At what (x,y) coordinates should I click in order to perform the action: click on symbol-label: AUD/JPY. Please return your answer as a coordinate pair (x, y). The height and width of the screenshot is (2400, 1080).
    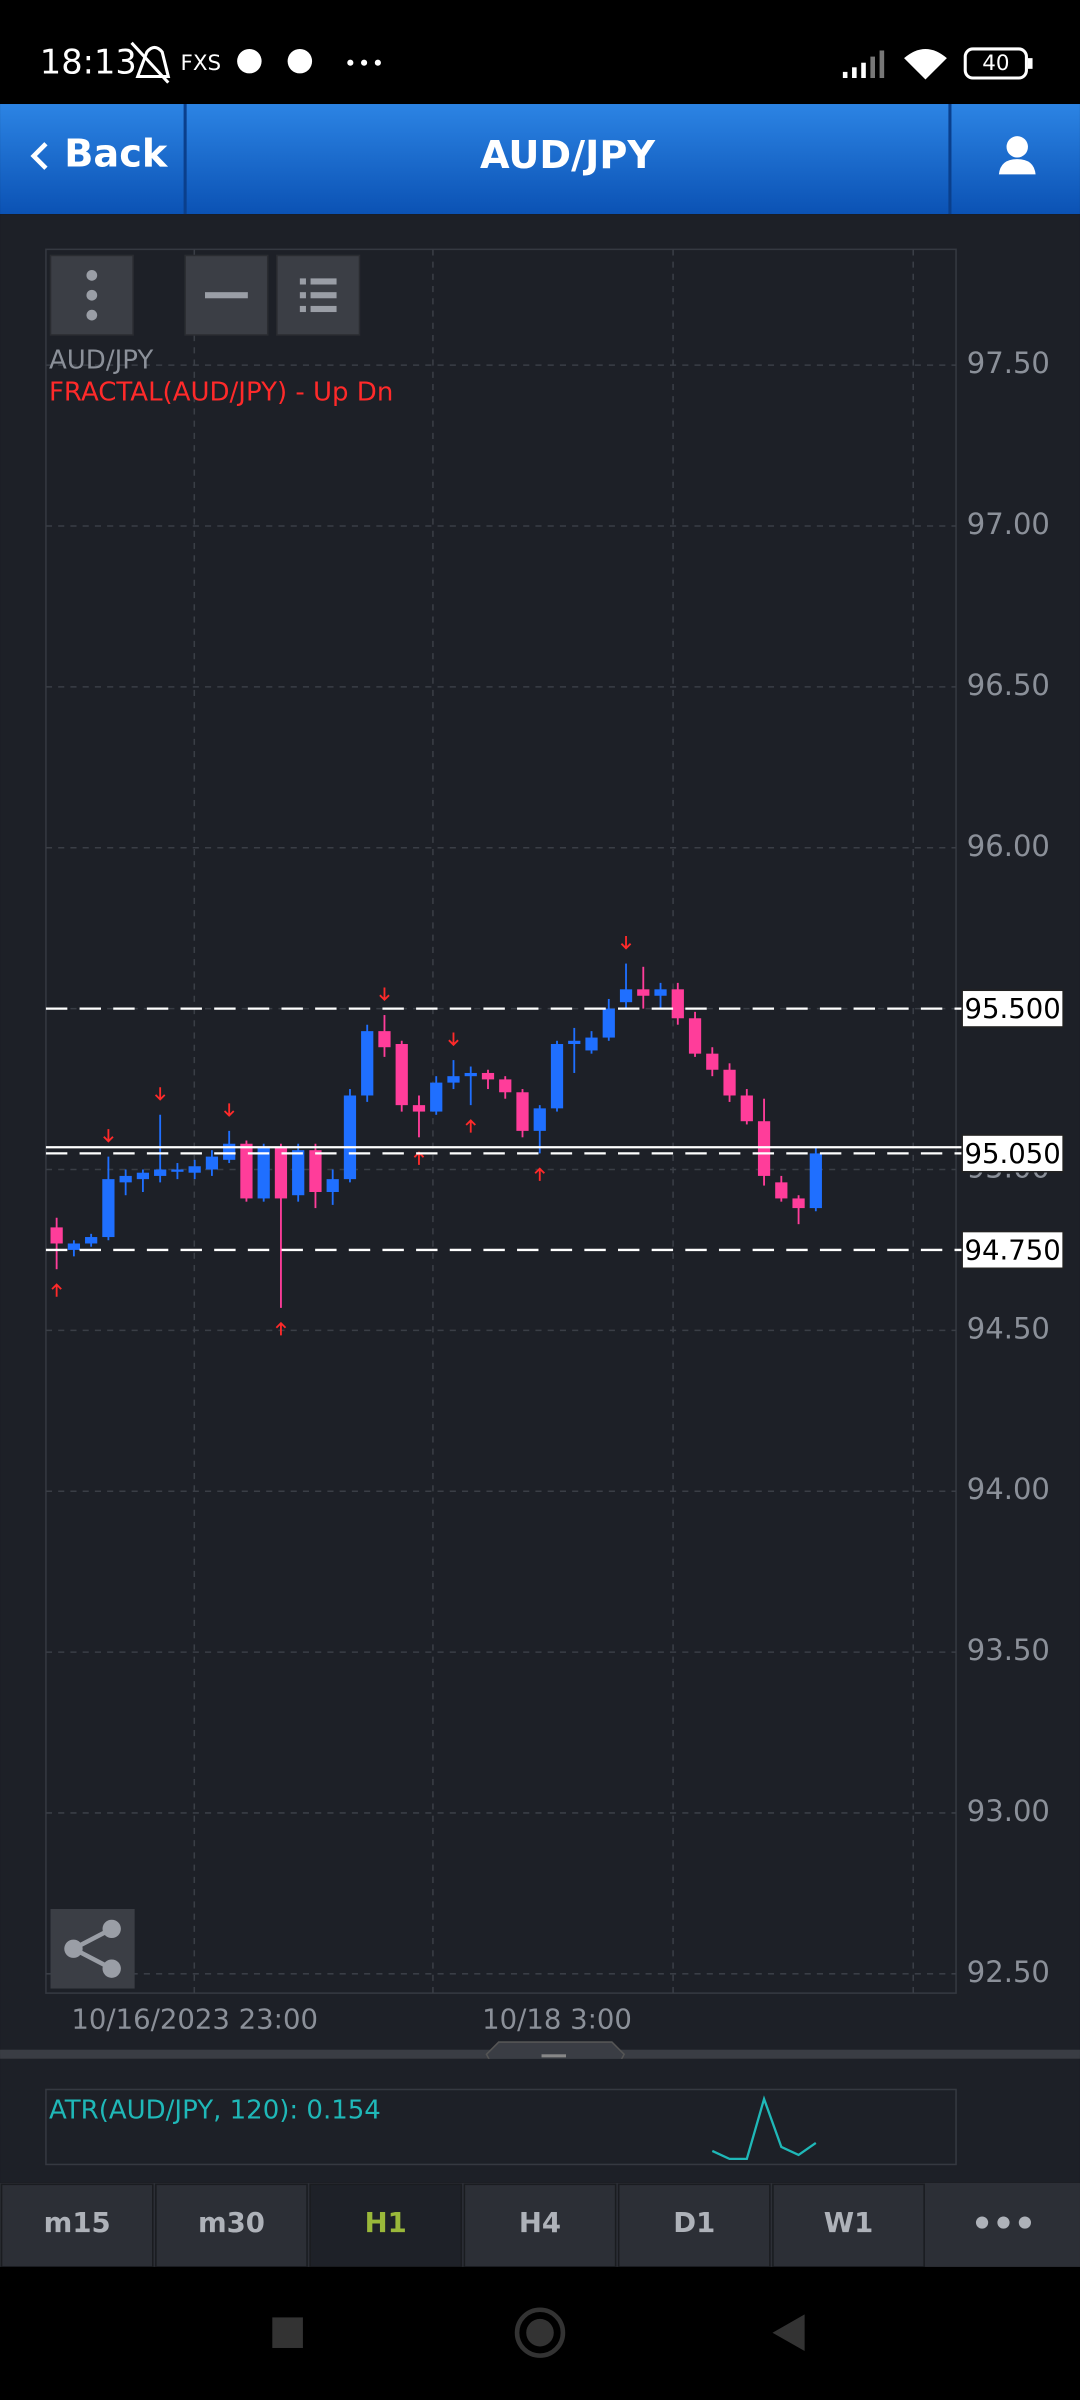
    Looking at the image, I should click on (101, 360).